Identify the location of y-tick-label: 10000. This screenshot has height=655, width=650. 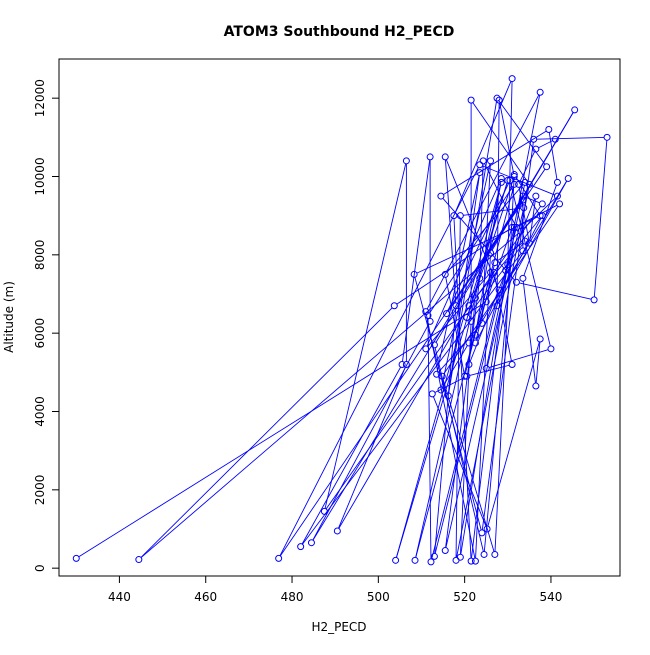
(40, 176).